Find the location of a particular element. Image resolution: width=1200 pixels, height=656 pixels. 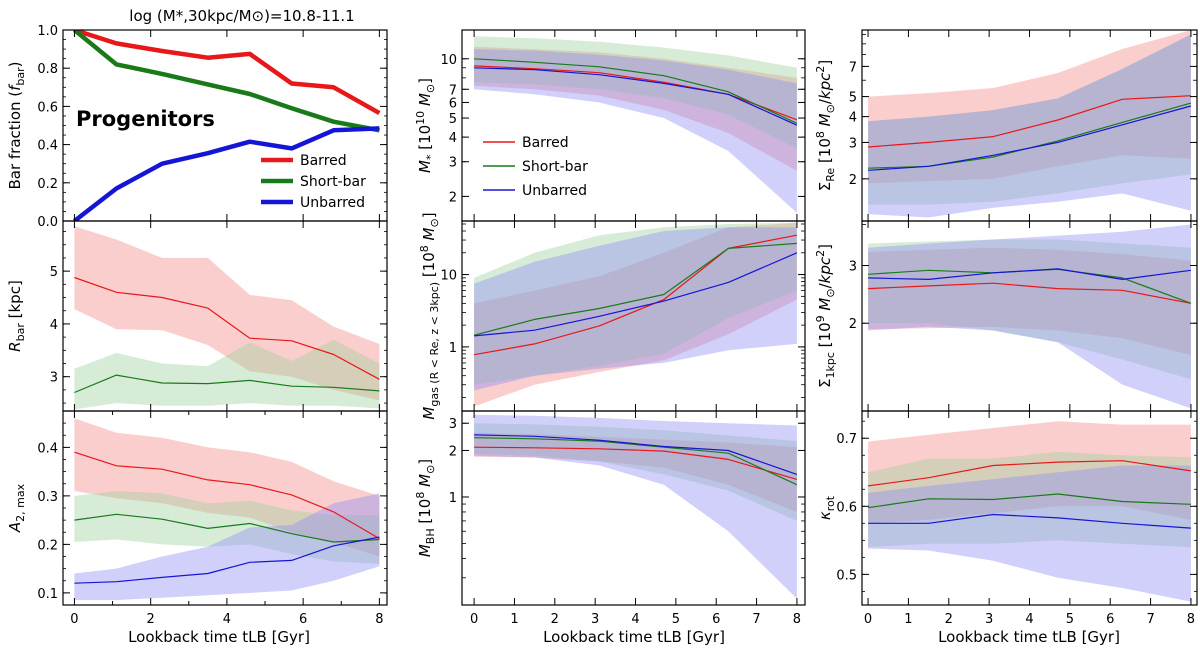

line-kappa_rot-shortbar is located at coordinates (1029, 501).